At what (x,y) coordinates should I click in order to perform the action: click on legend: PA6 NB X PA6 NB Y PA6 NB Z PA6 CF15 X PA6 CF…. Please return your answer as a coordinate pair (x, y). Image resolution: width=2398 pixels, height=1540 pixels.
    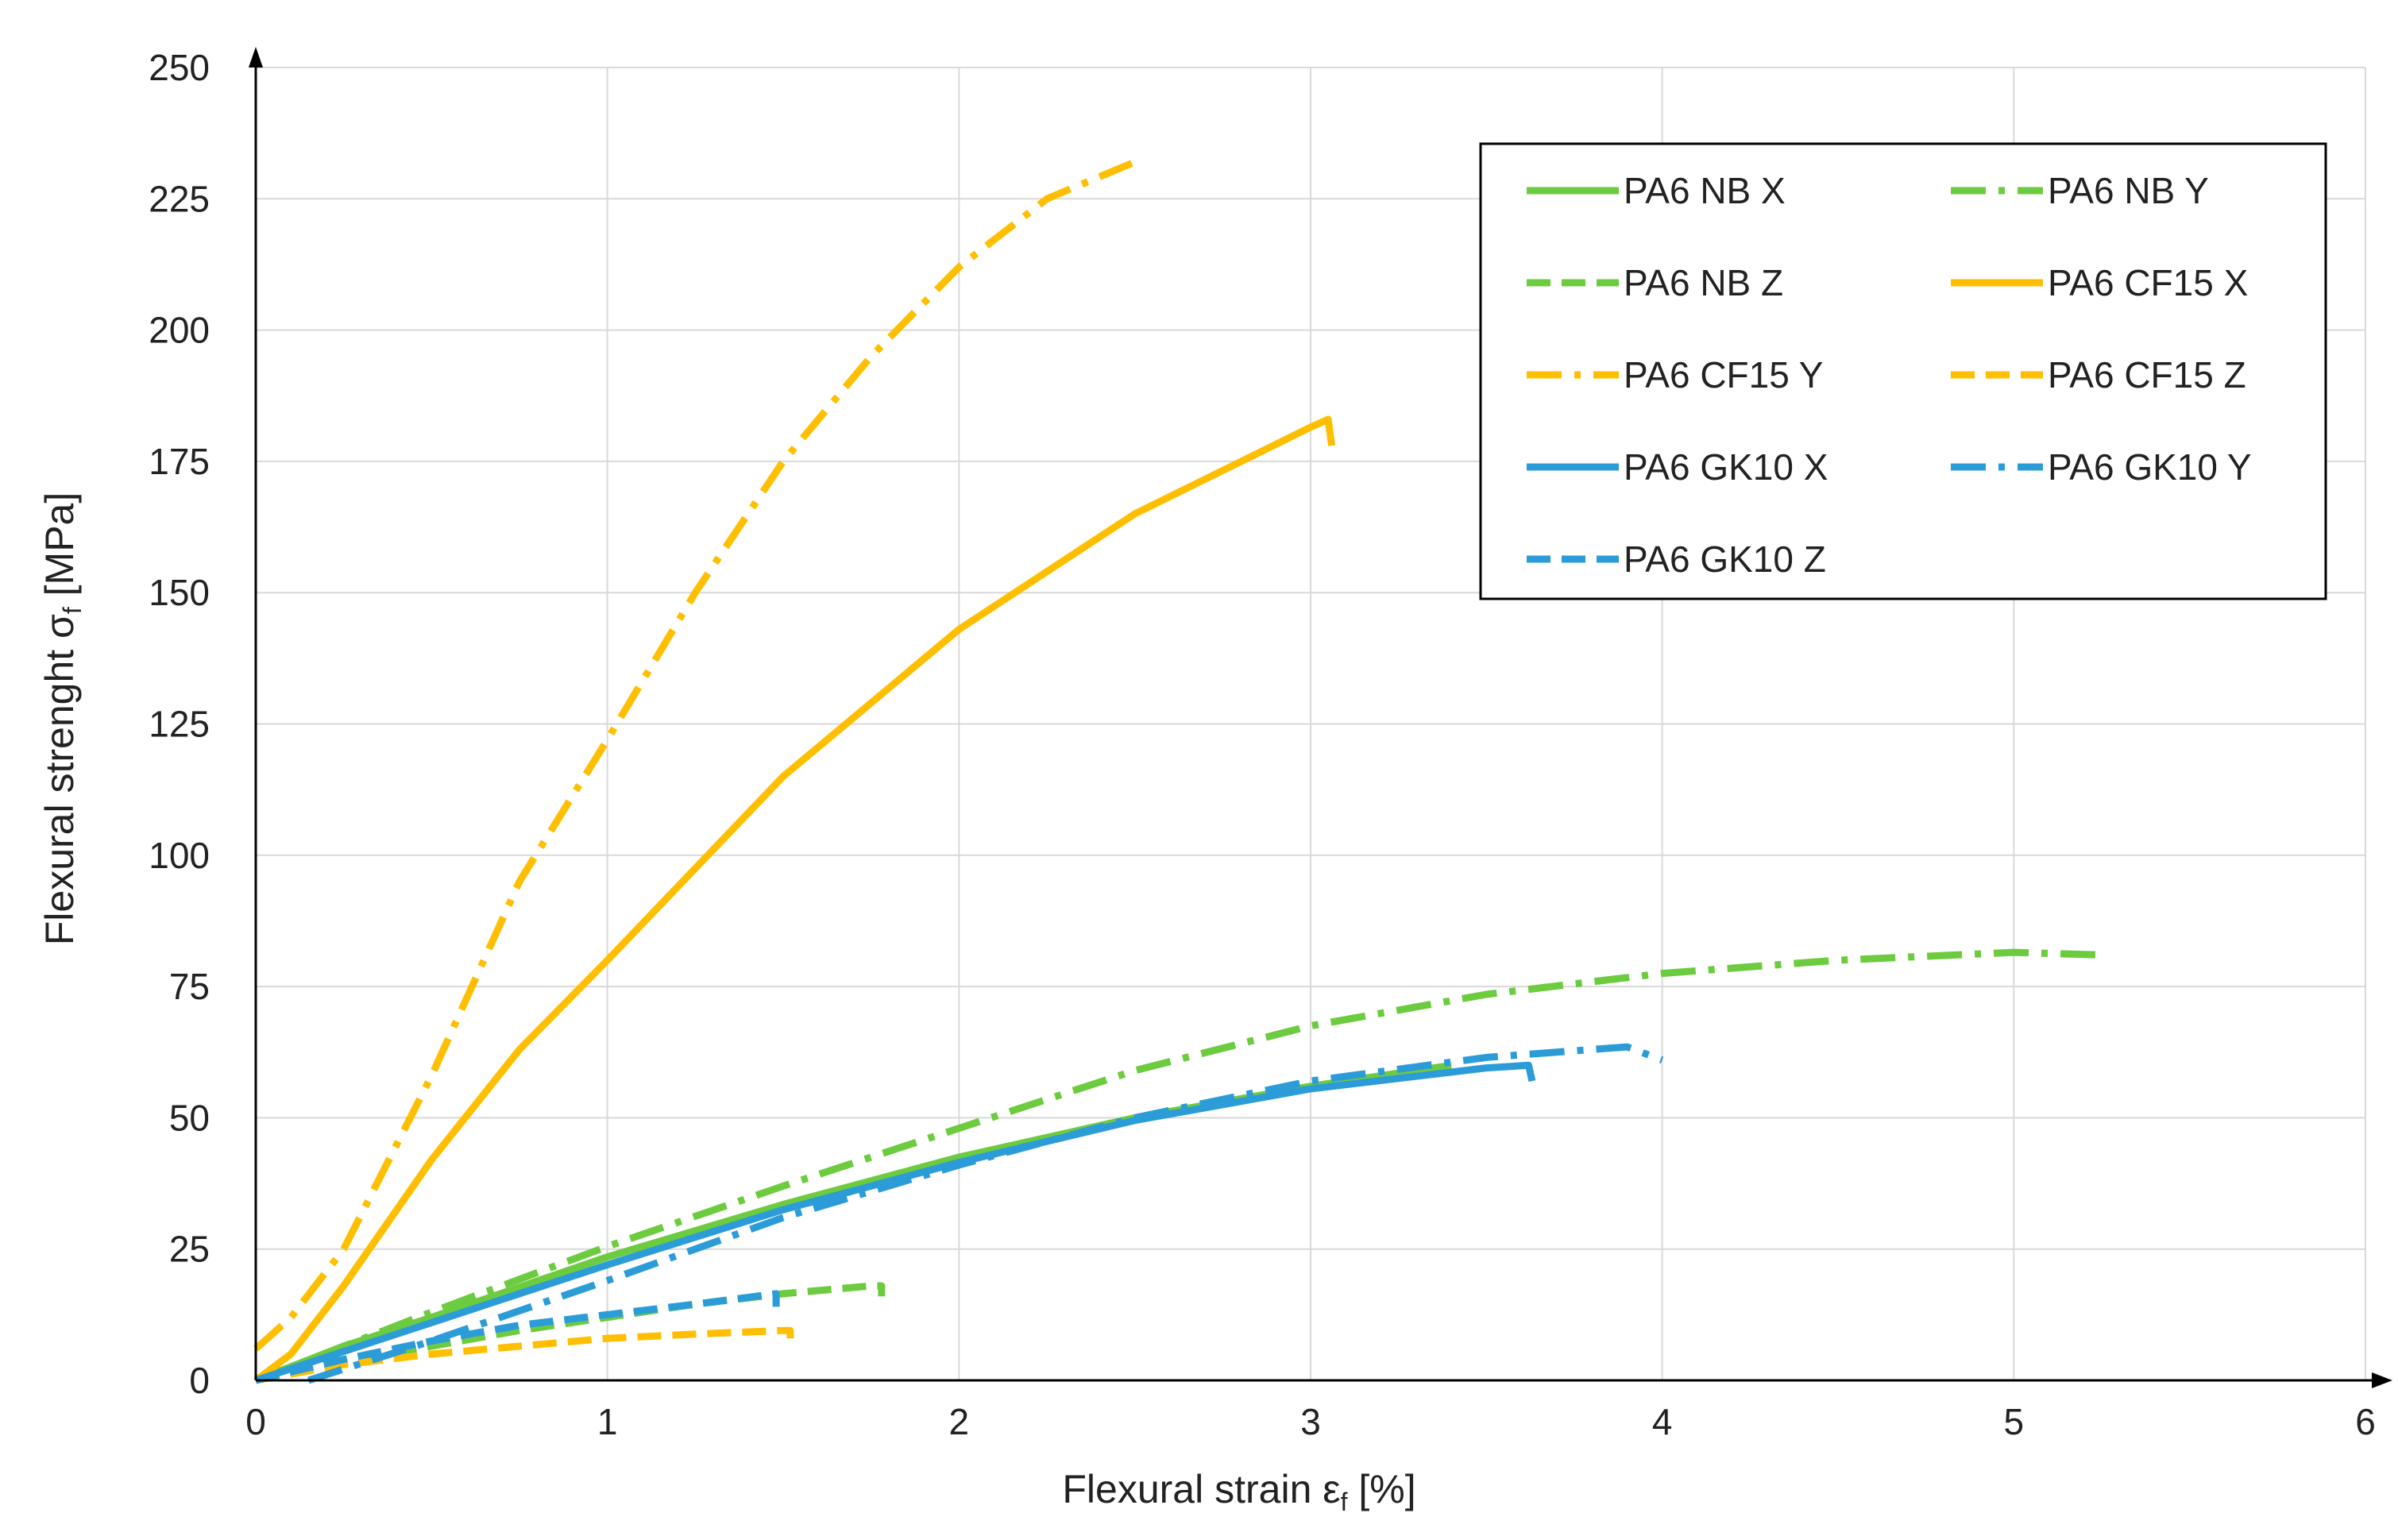
    Looking at the image, I should click on (1903, 371).